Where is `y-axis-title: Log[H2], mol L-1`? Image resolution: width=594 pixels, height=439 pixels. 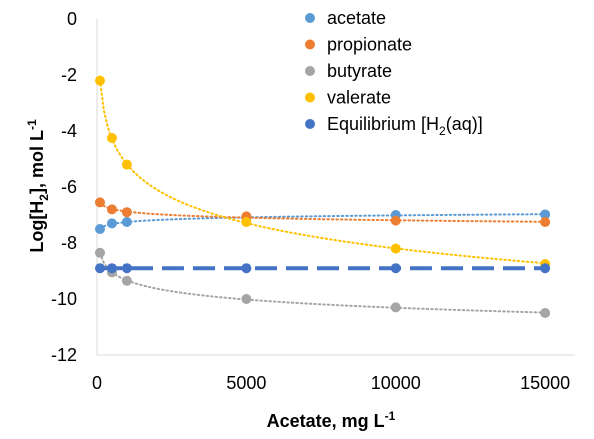 y-axis-title: Log[H2], mol L-1 is located at coordinates (38, 186).